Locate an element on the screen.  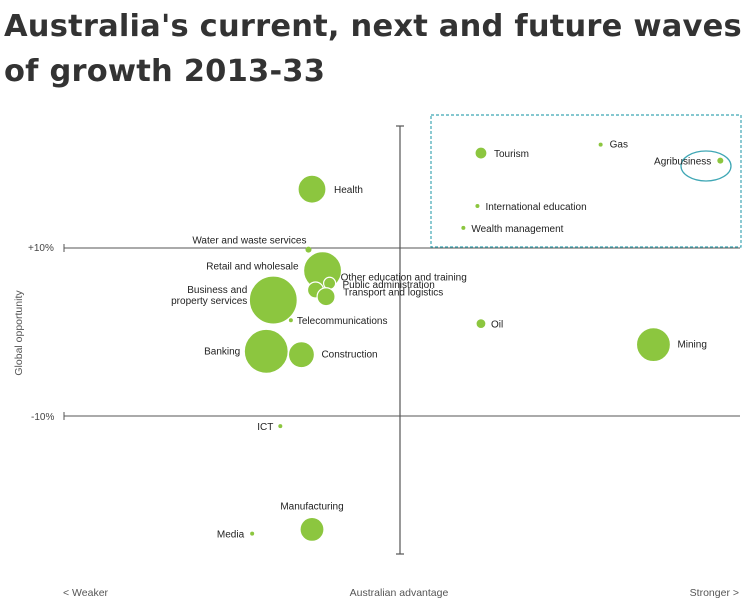
label-other-education-and-training: Other education and training is located at coordinates (404, 277).